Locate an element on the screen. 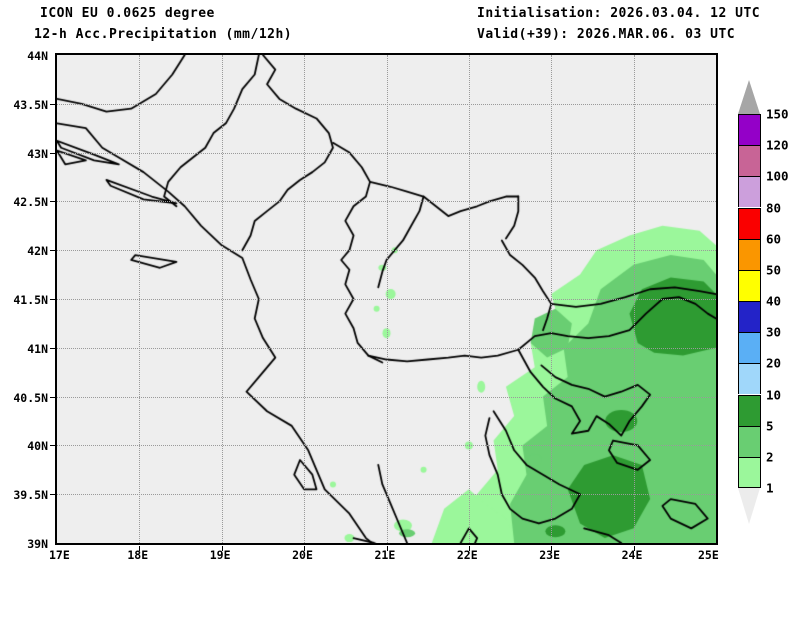 The height and width of the screenshot is (618, 800). latitude-tick-label: 39.5N is located at coordinates (30, 495).